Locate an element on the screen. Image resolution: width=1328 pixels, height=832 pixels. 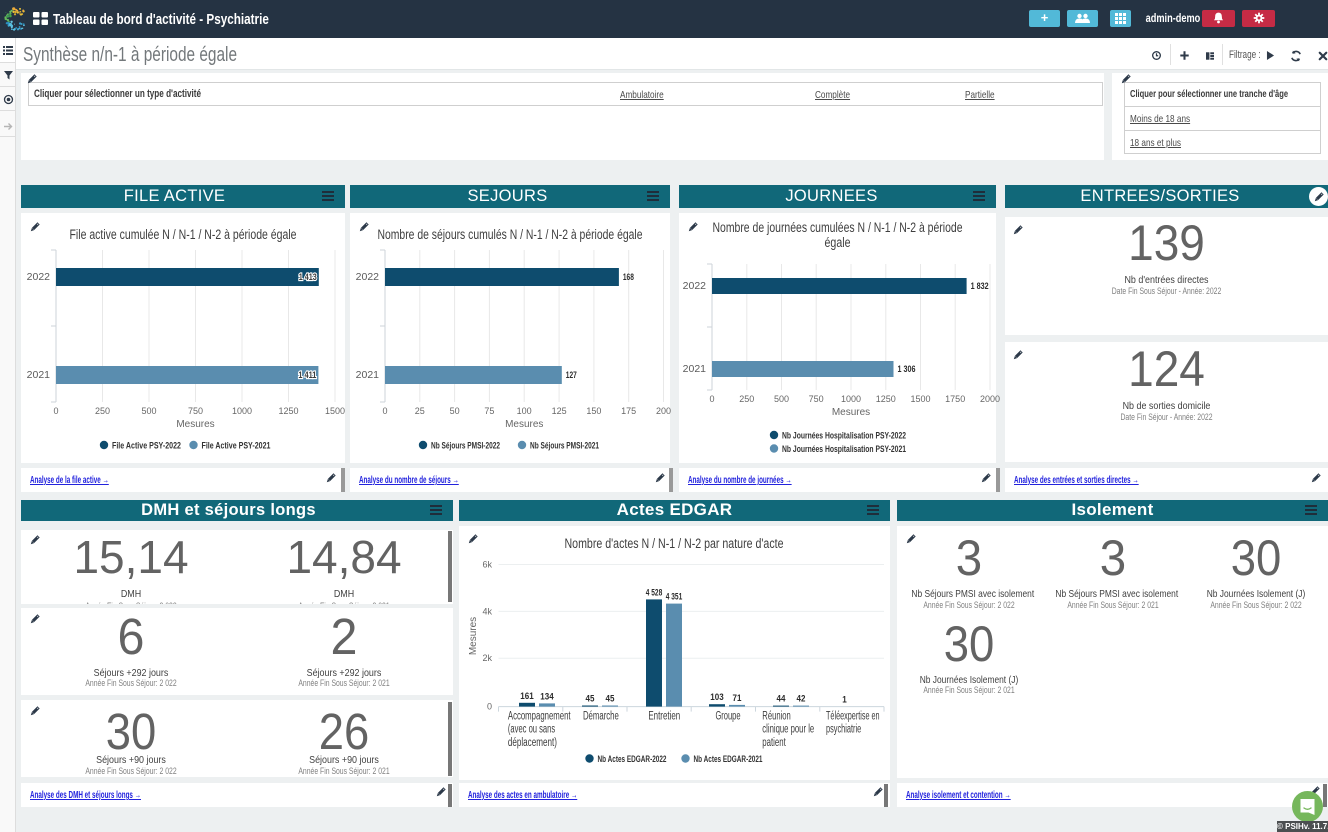
svg-text: 150 is located at coordinates (593, 411).